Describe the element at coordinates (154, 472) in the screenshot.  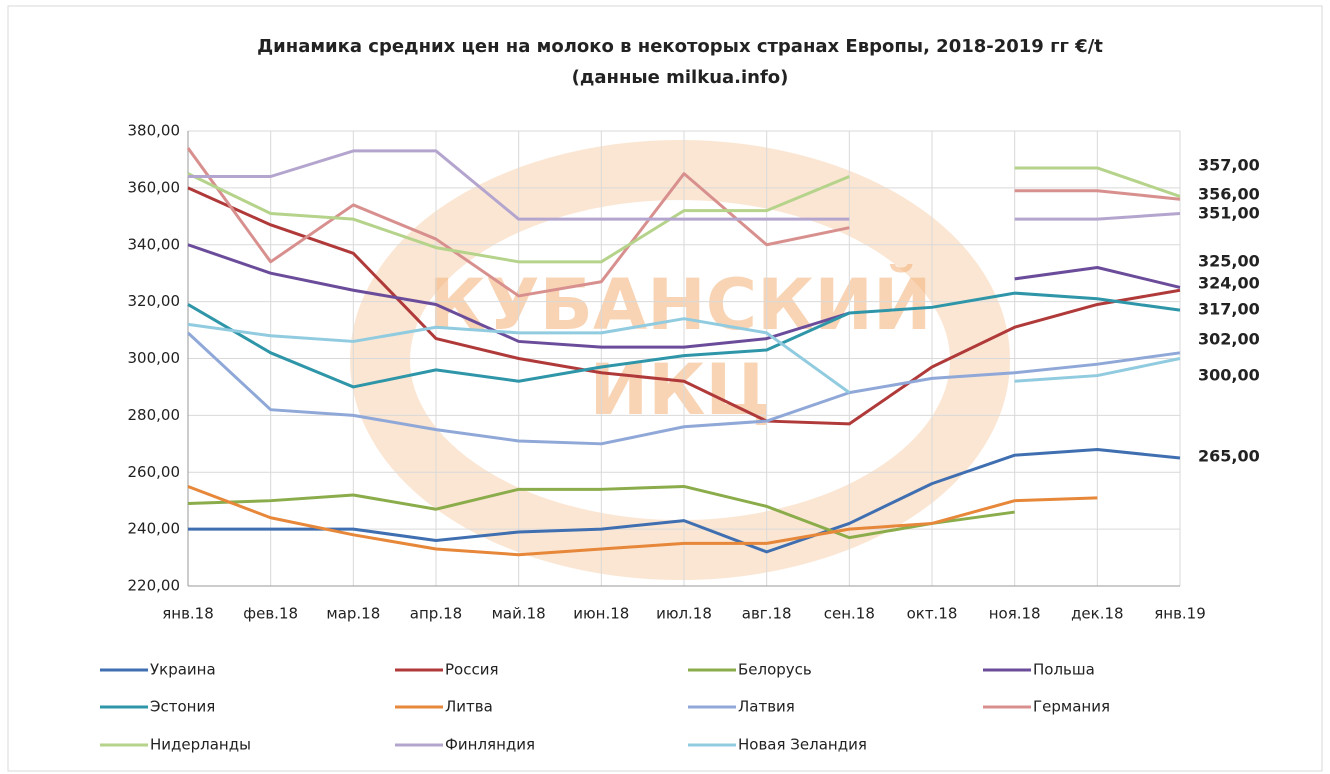
I see `y-tick-label: 260,00` at that location.